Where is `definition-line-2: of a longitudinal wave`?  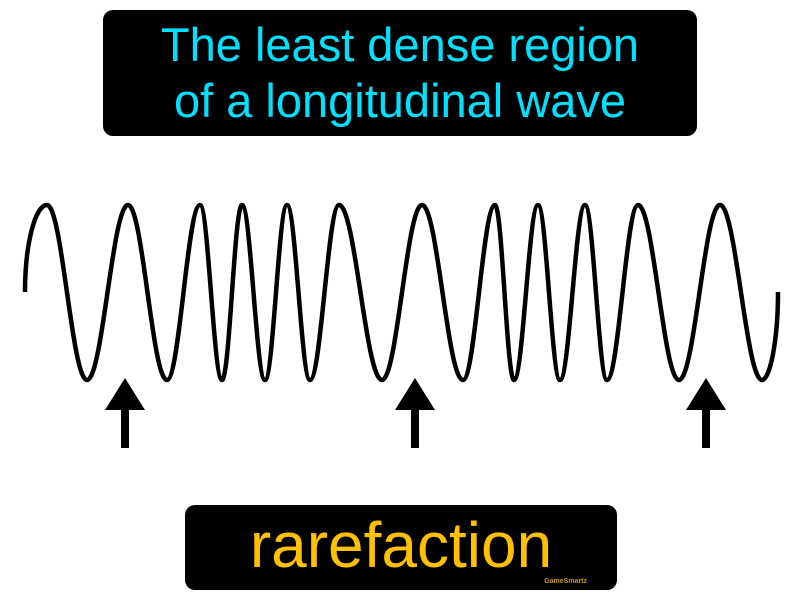 definition-line-2: of a longitudinal wave is located at coordinates (400, 100).